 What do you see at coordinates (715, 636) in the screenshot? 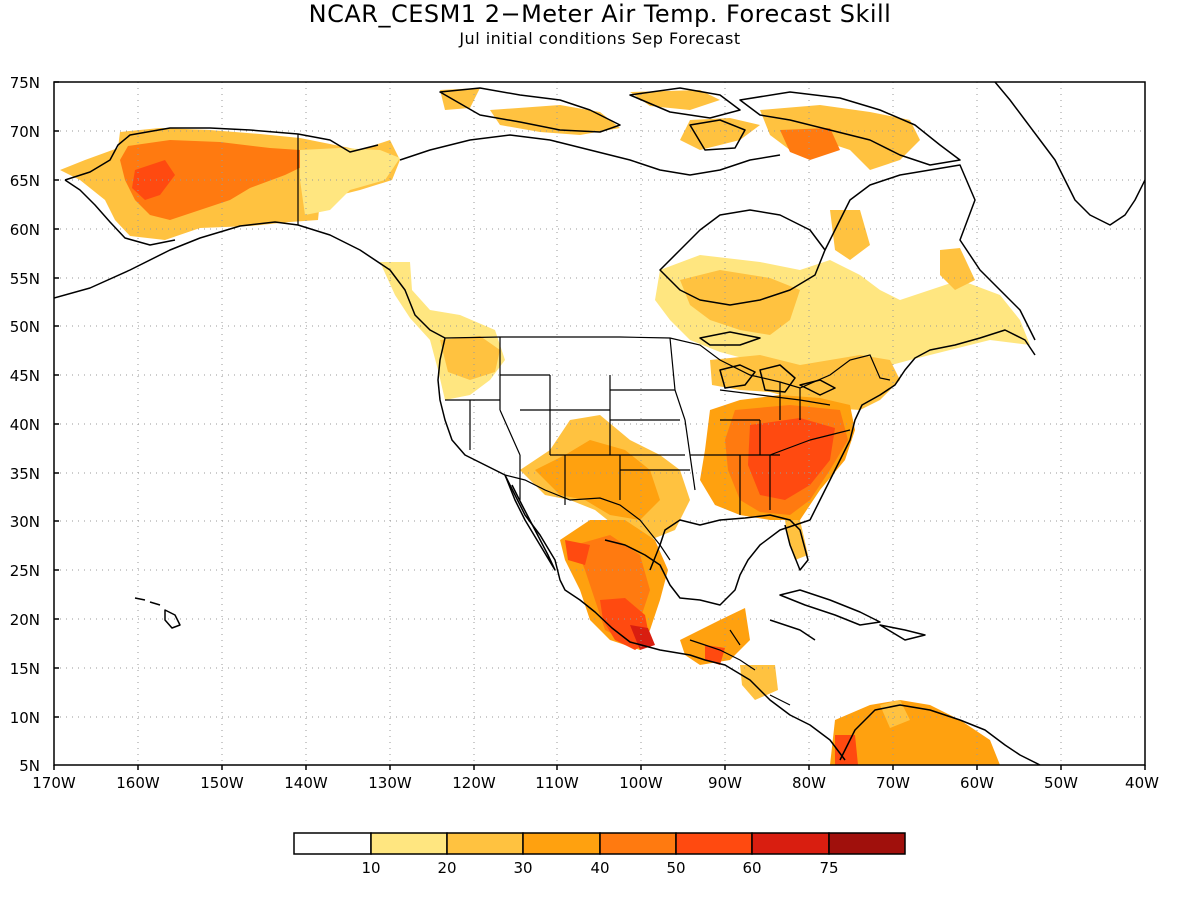
I see `skill-region-central-america` at bounding box center [715, 636].